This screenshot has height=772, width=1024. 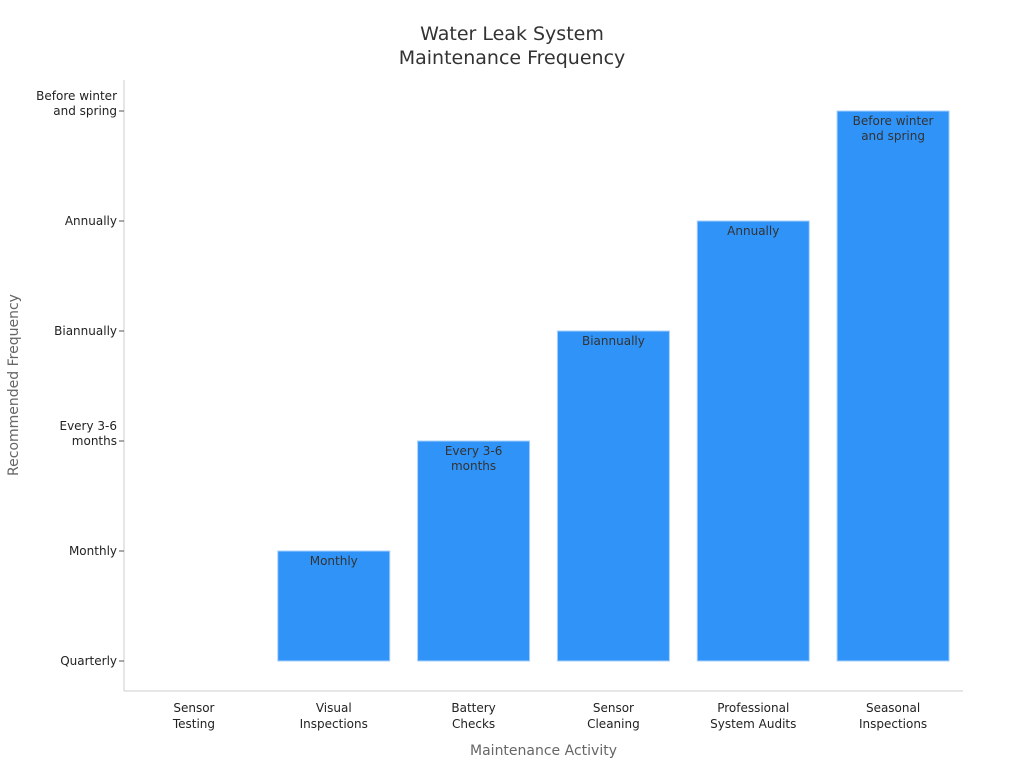 What do you see at coordinates (193, 716) in the screenshot?
I see `x-tick-label: Sensor Testing` at bounding box center [193, 716].